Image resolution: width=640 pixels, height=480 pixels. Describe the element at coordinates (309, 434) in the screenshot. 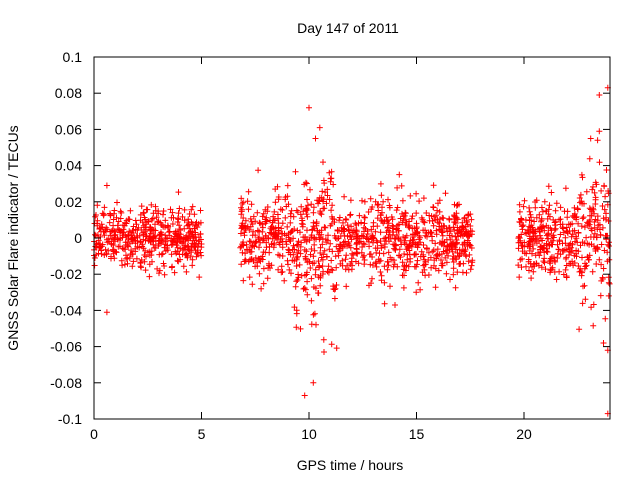

I see `x-tick-label: 10` at that location.